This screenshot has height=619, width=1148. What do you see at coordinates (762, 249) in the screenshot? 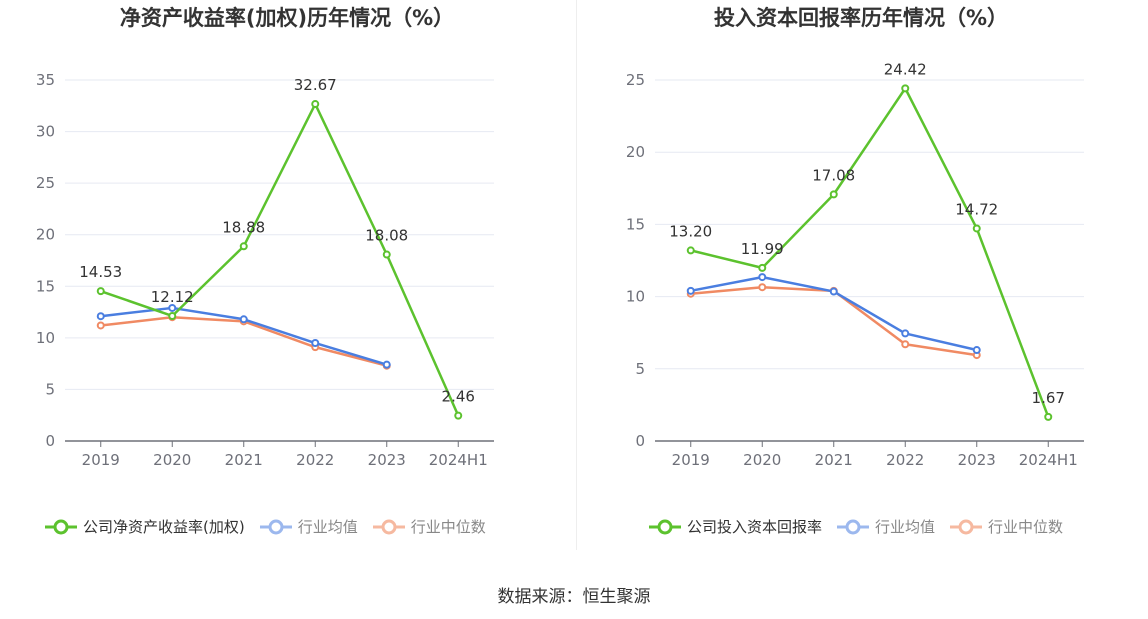
I see `right-data-label: 11.99` at bounding box center [762, 249].